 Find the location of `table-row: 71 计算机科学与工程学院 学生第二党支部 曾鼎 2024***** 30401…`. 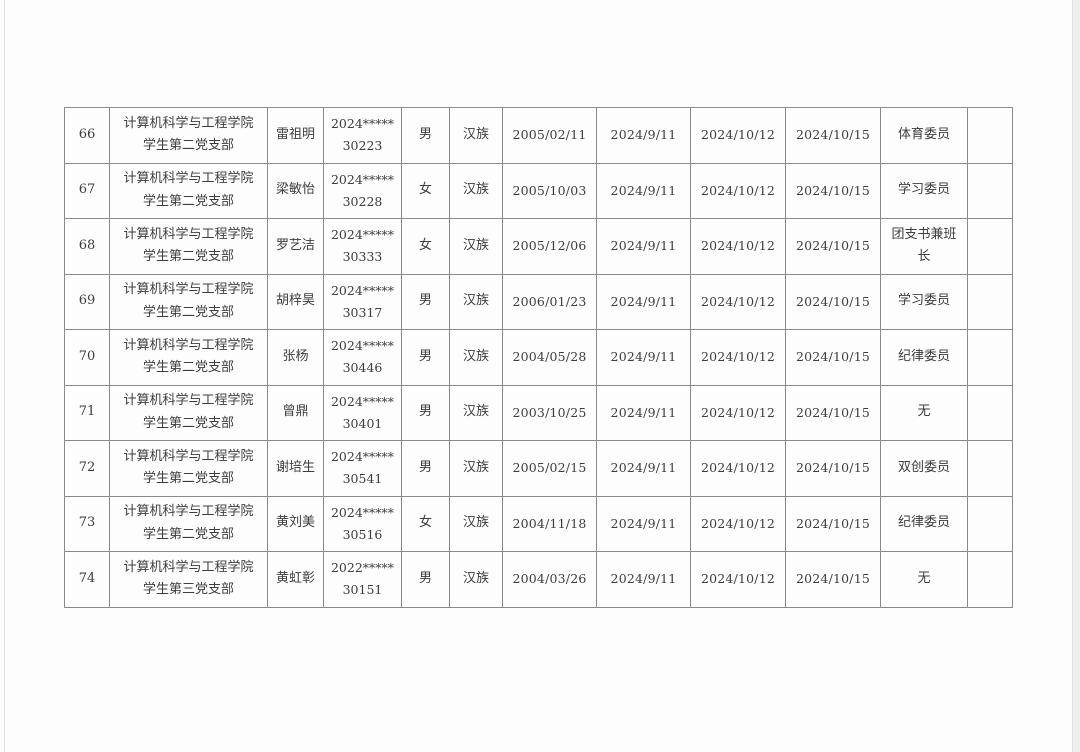

table-row: 71 计算机科学与工程学院 学生第二党支部 曾鼎 2024***** 30401… is located at coordinates (538, 412).